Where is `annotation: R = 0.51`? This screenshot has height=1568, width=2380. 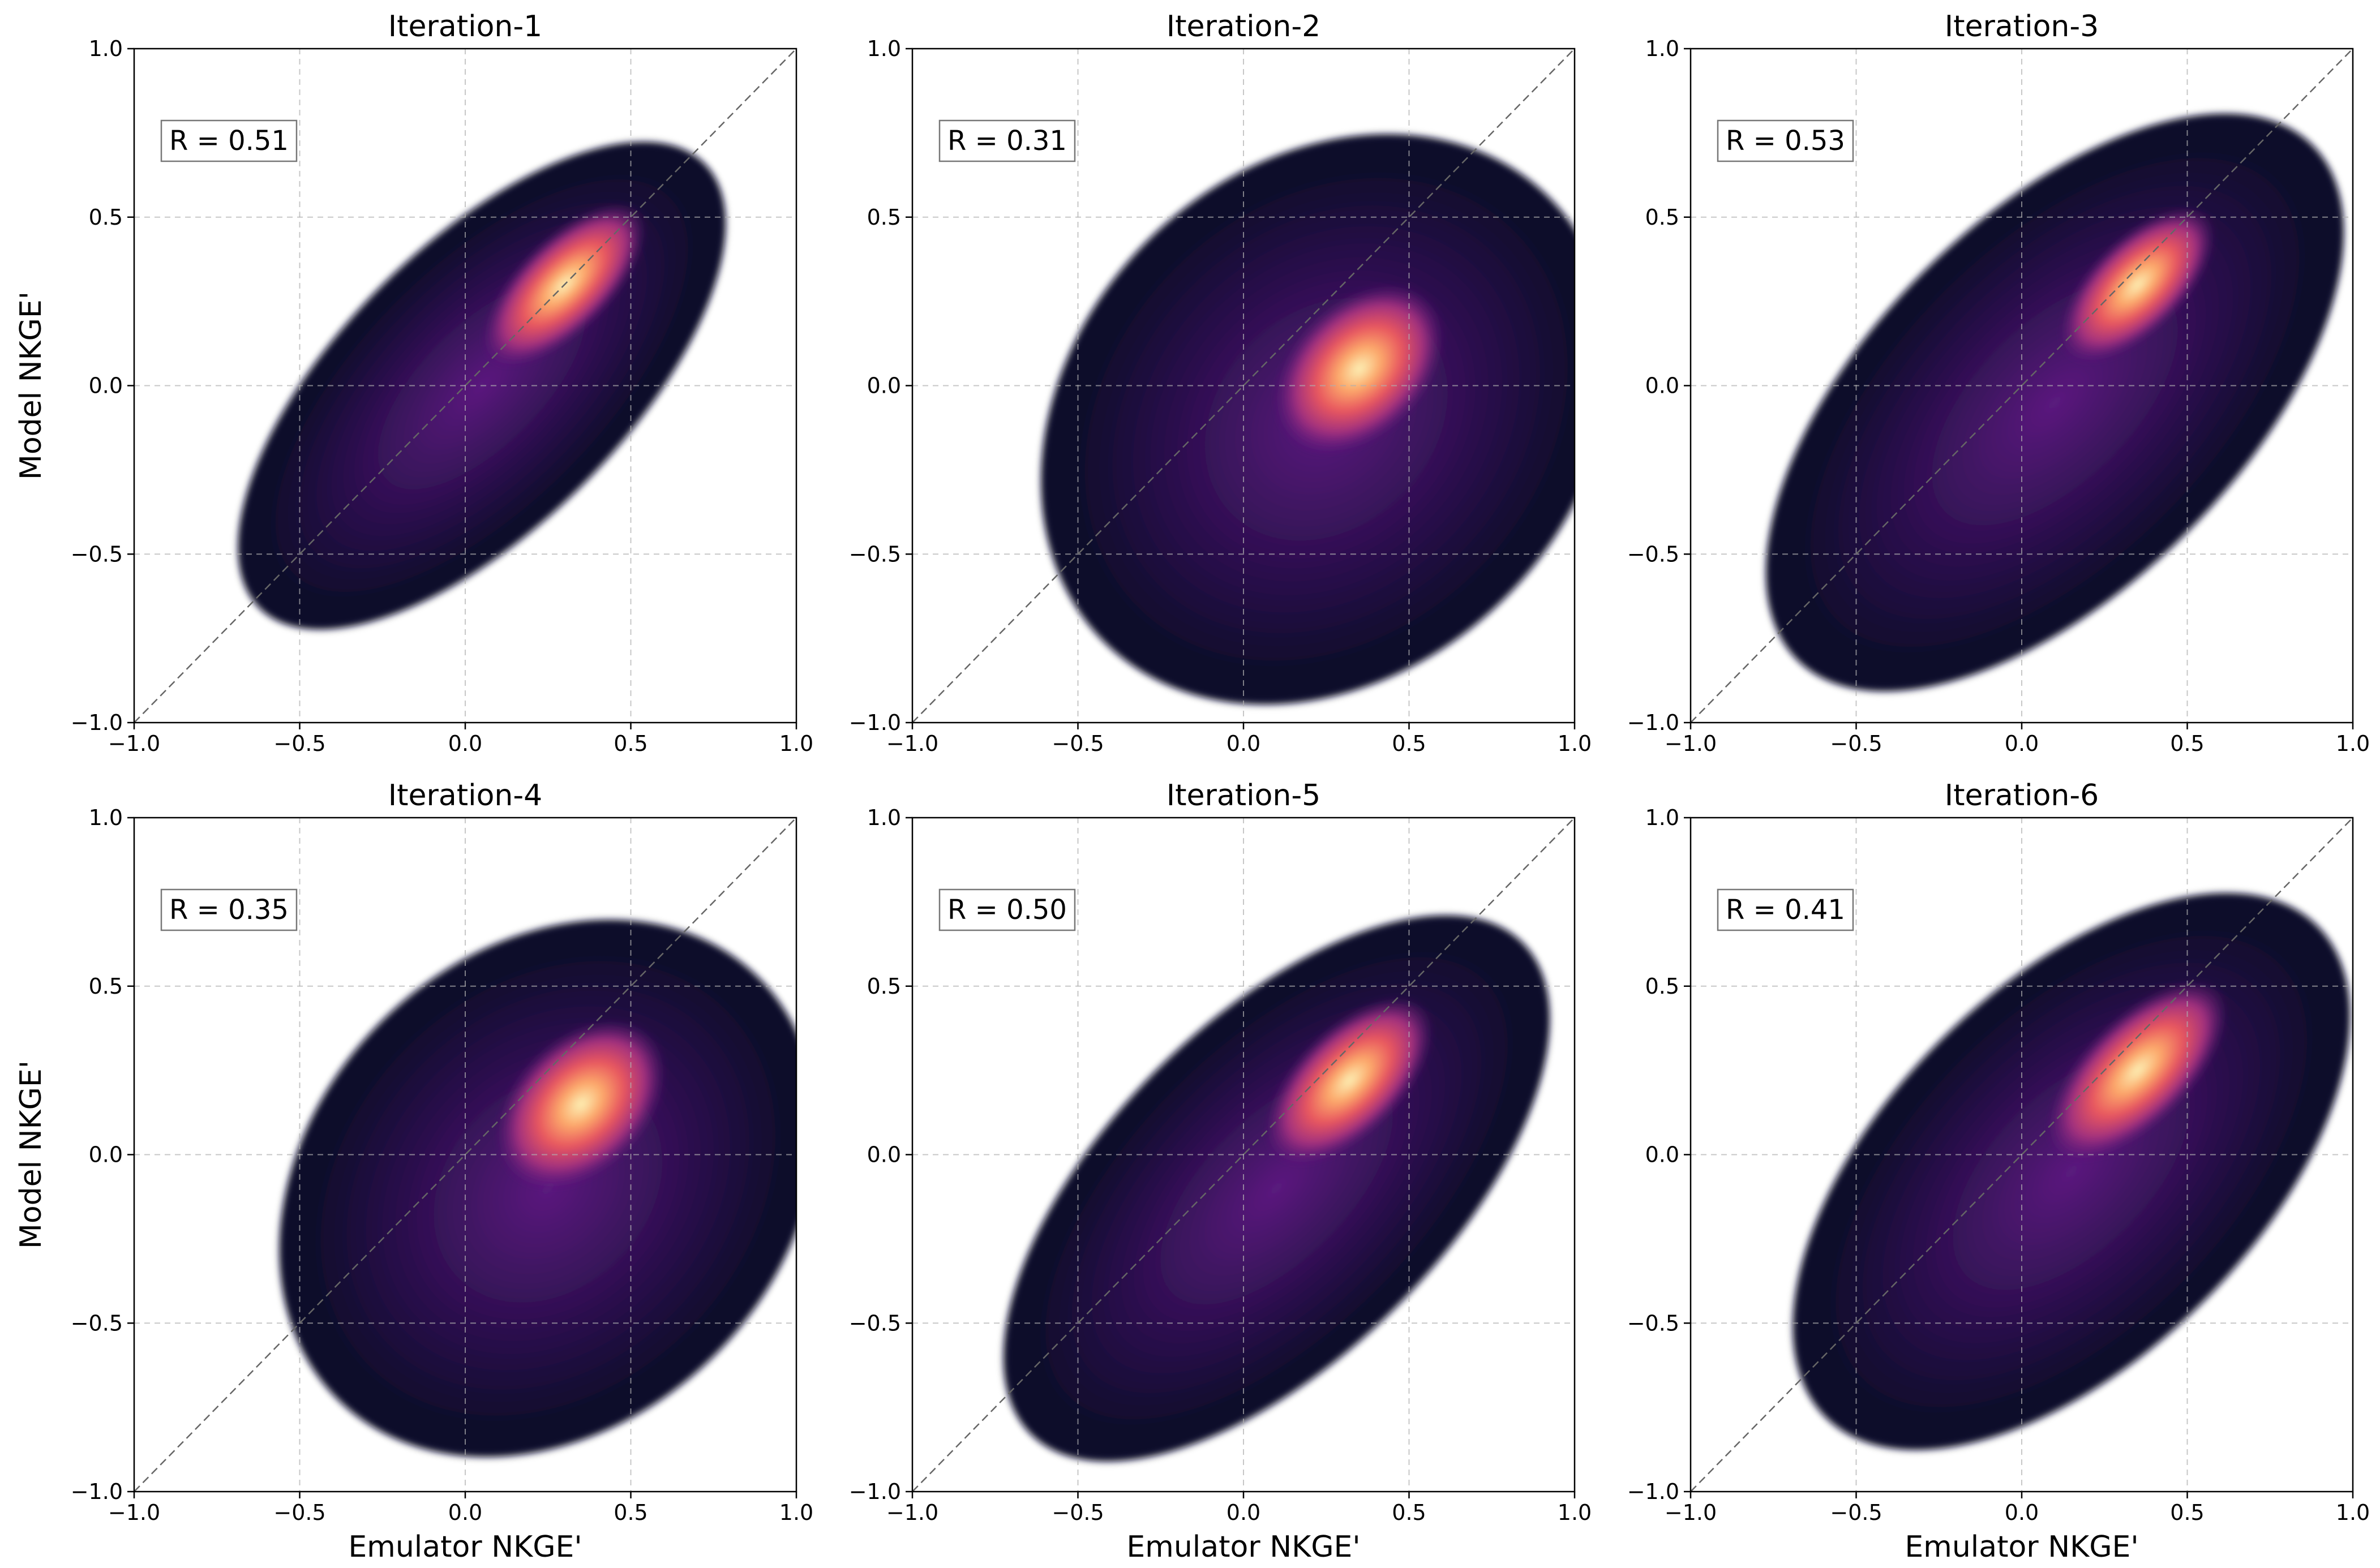 annotation: R = 0.51 is located at coordinates (229, 141).